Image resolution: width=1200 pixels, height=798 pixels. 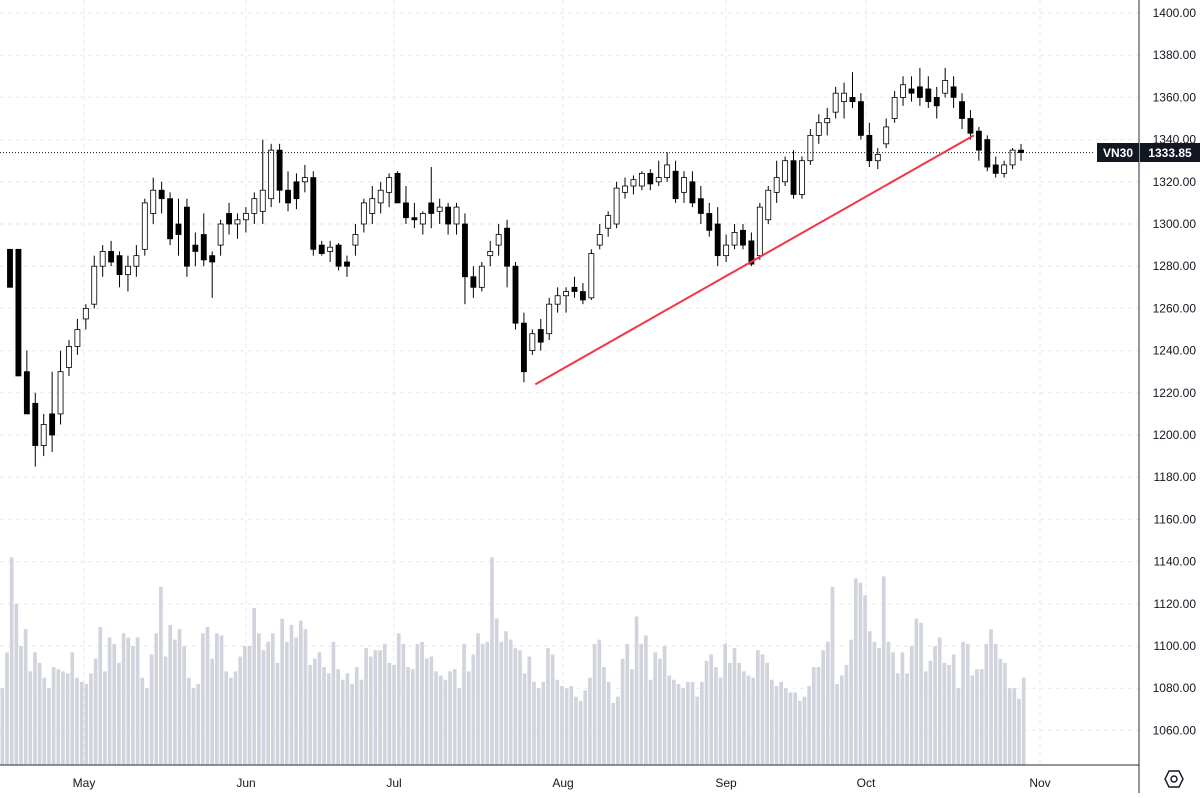 What do you see at coordinates (245, 783) in the screenshot?
I see `x-tick-label: Jun` at bounding box center [245, 783].